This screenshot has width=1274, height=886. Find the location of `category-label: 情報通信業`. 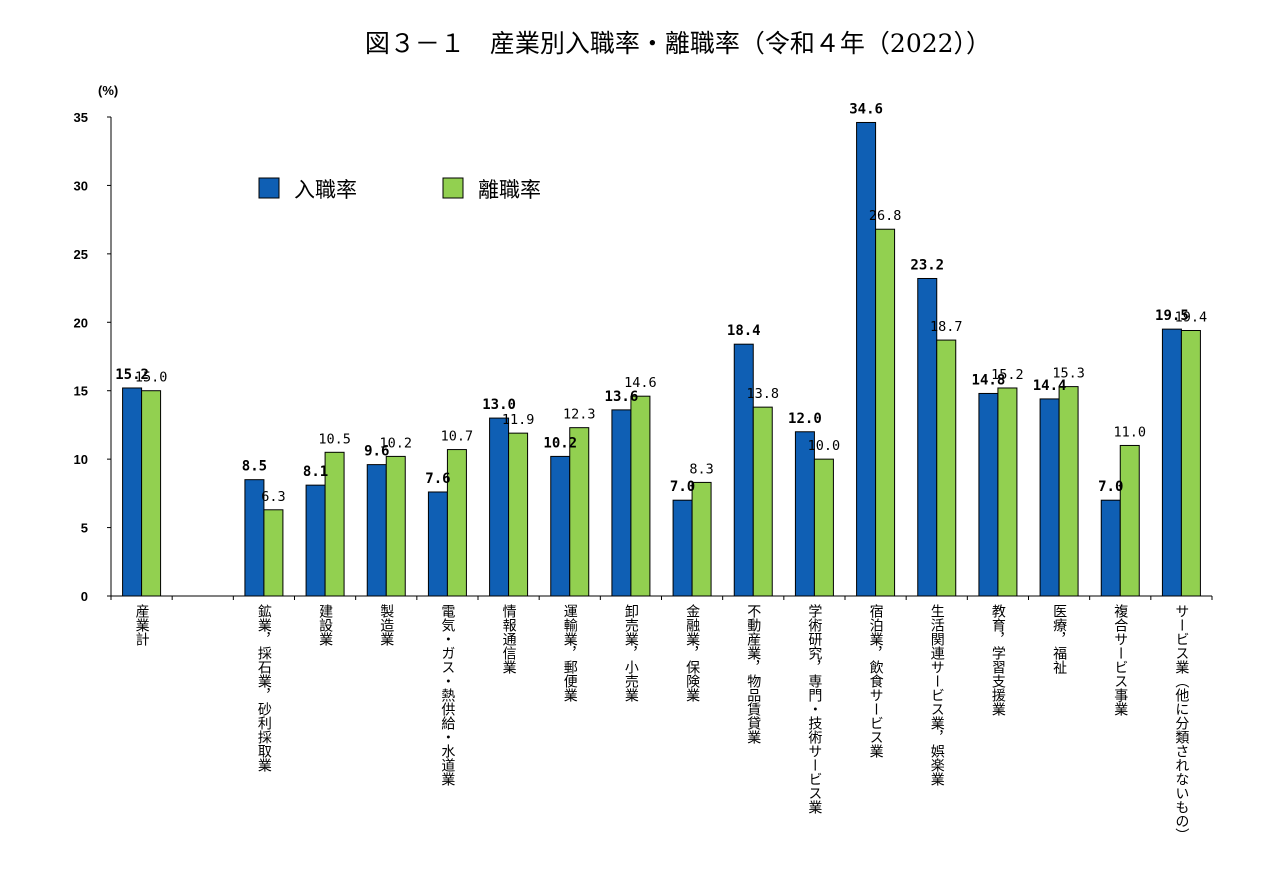

category-label: 情報通信業 is located at coordinates (509, 639).